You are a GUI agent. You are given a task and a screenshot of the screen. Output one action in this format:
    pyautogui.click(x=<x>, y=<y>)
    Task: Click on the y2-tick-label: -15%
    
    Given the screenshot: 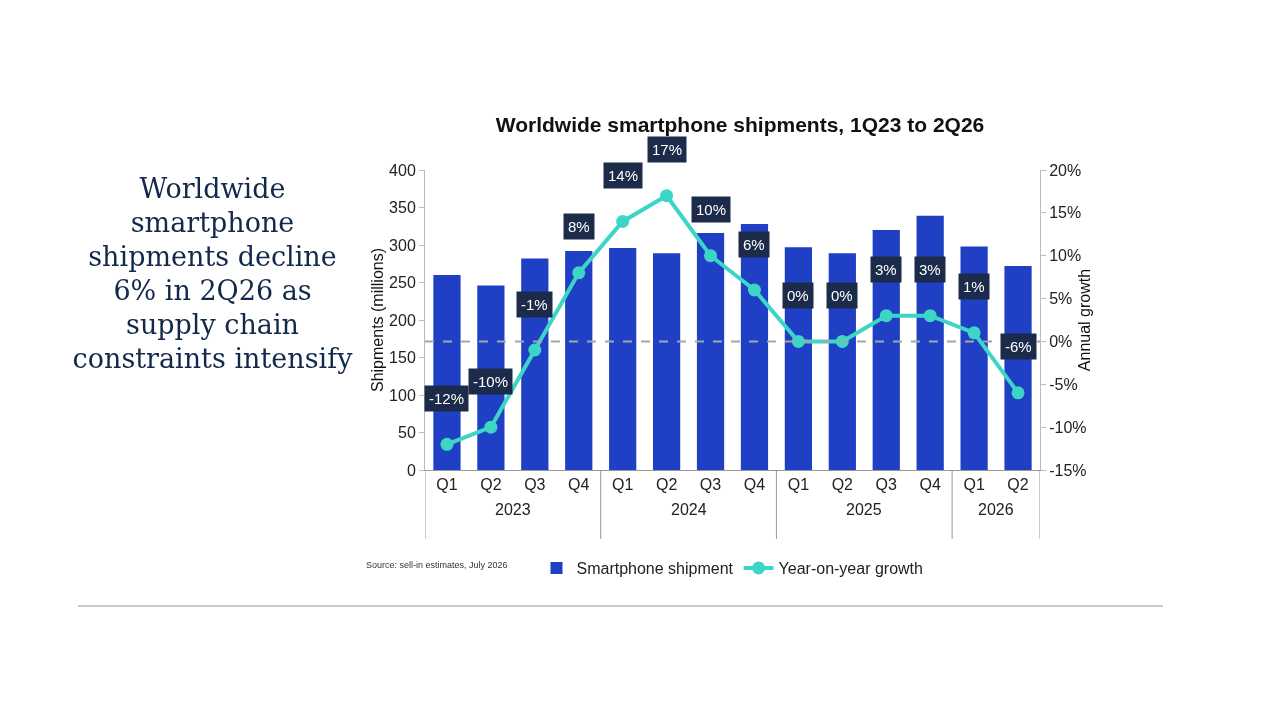 What is the action you would take?
    pyautogui.click(x=1068, y=470)
    